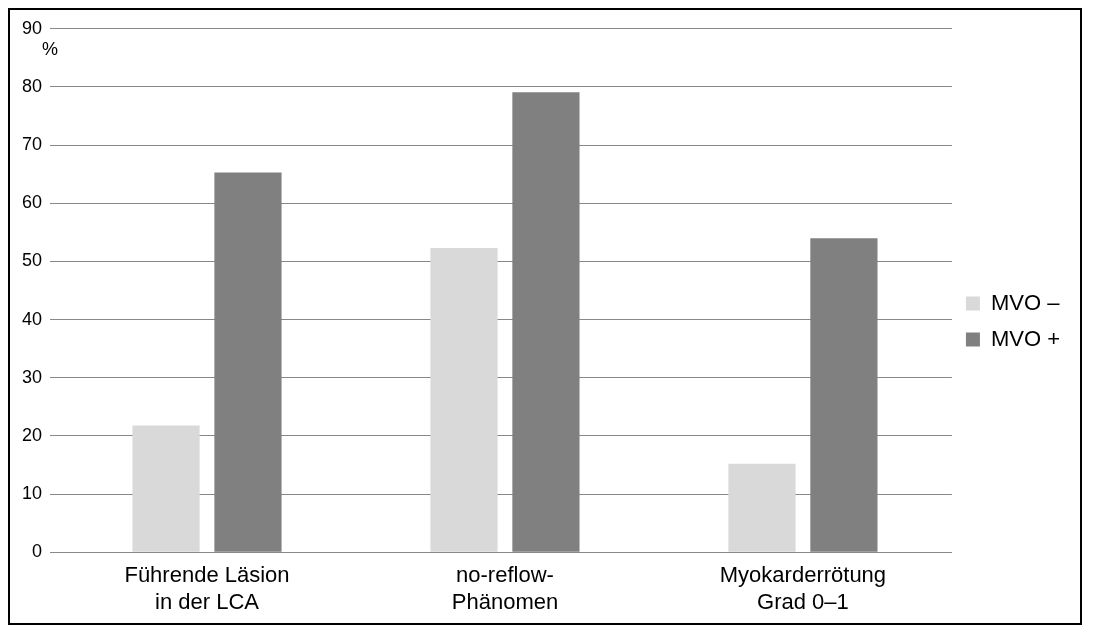 The width and height of the screenshot is (1094, 637). What do you see at coordinates (32, 202) in the screenshot?
I see `y-tick-label: 60` at bounding box center [32, 202].